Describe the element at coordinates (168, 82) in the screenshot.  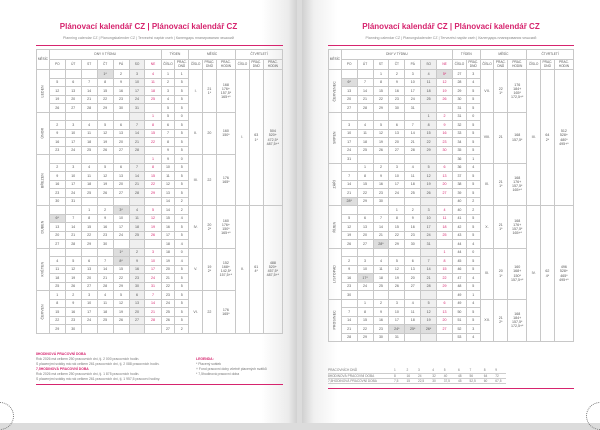
I see `week-number: 2` at that location.